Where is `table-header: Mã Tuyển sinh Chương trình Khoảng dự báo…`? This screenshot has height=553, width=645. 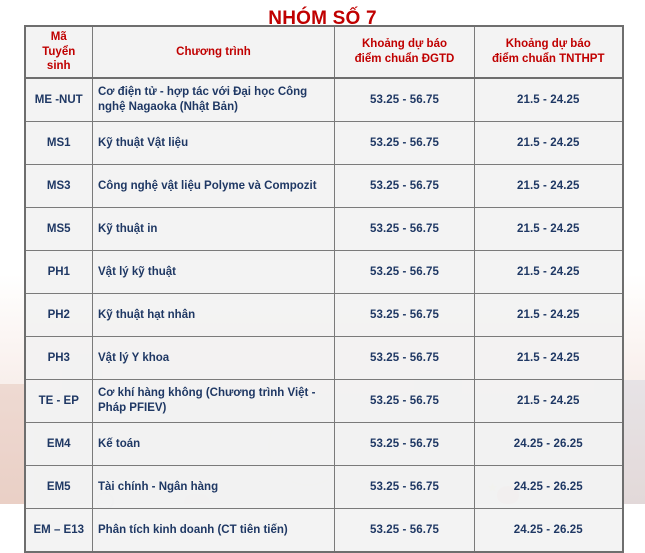 table-header: Mã Tuyển sinh Chương trình Khoảng dự báo… is located at coordinates (323, 52).